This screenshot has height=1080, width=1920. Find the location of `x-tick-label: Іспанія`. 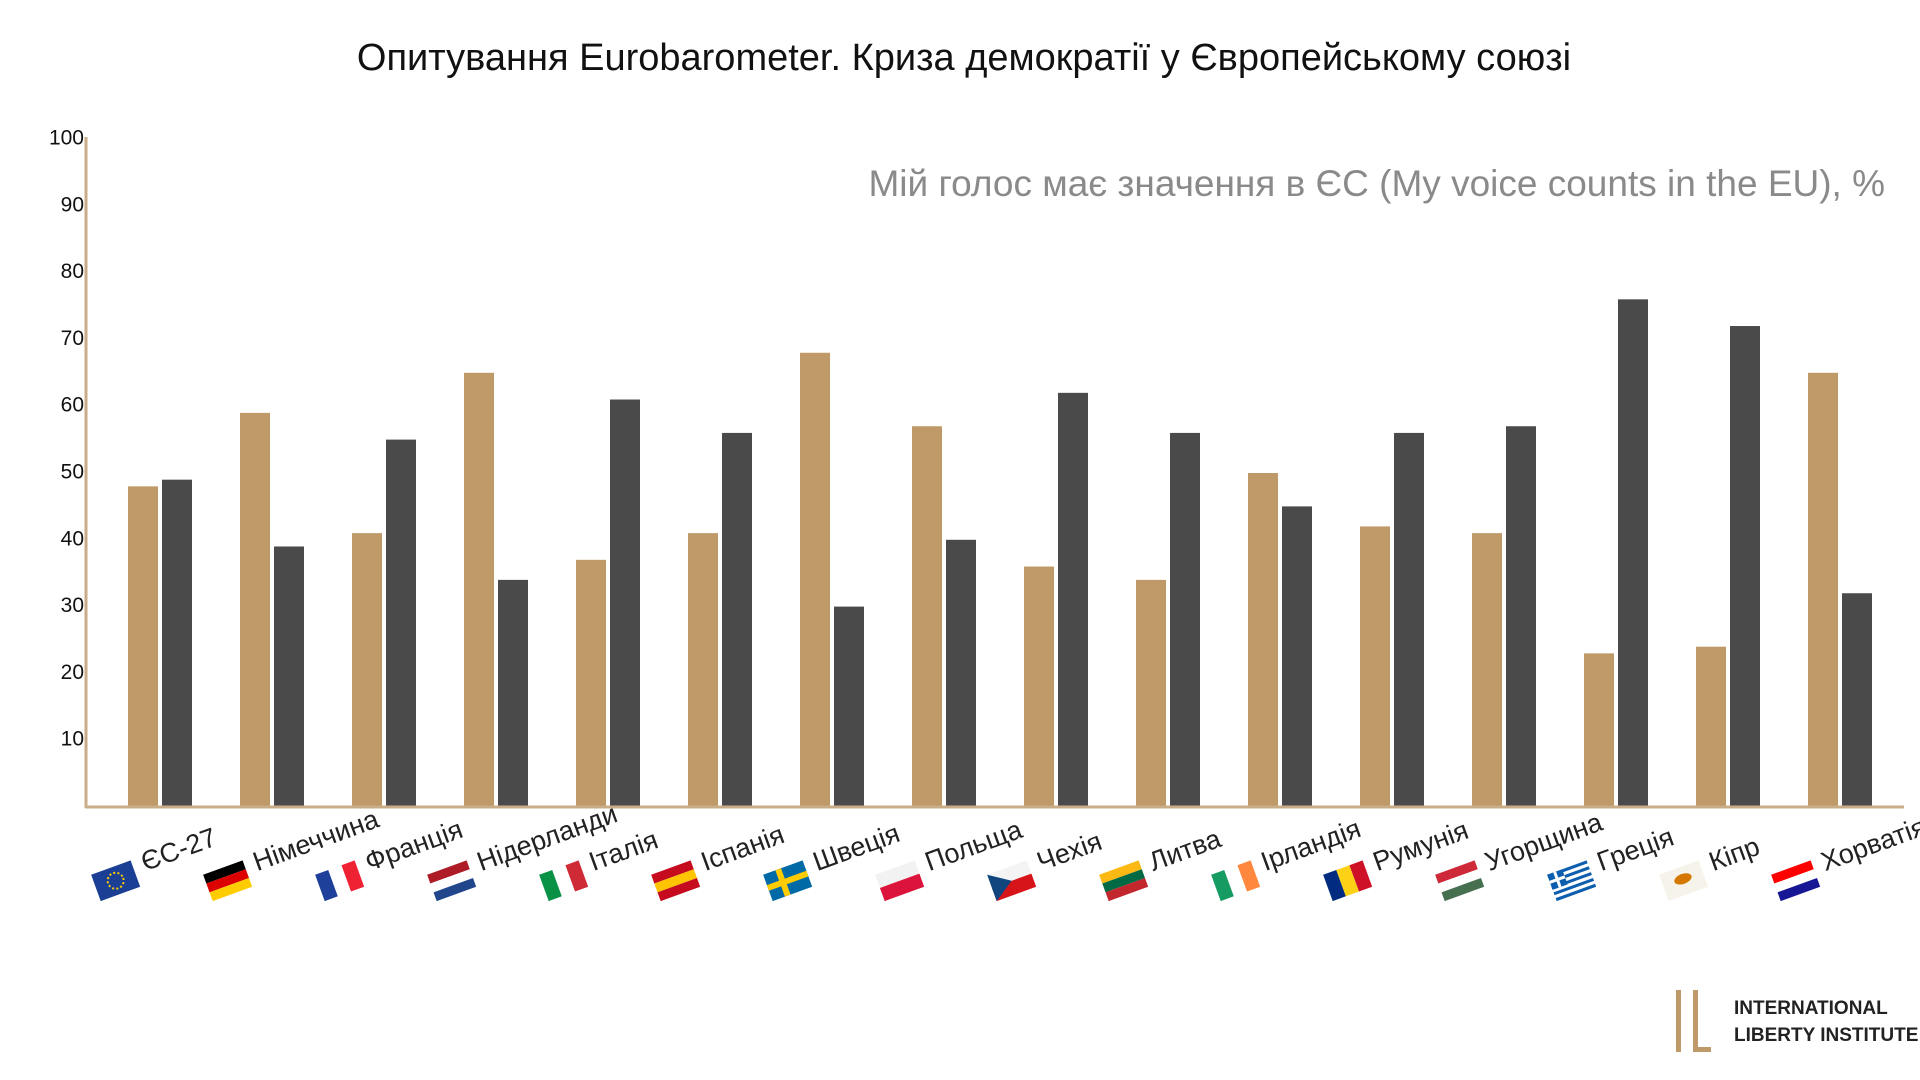

x-tick-label: Іспанія is located at coordinates (742, 848).